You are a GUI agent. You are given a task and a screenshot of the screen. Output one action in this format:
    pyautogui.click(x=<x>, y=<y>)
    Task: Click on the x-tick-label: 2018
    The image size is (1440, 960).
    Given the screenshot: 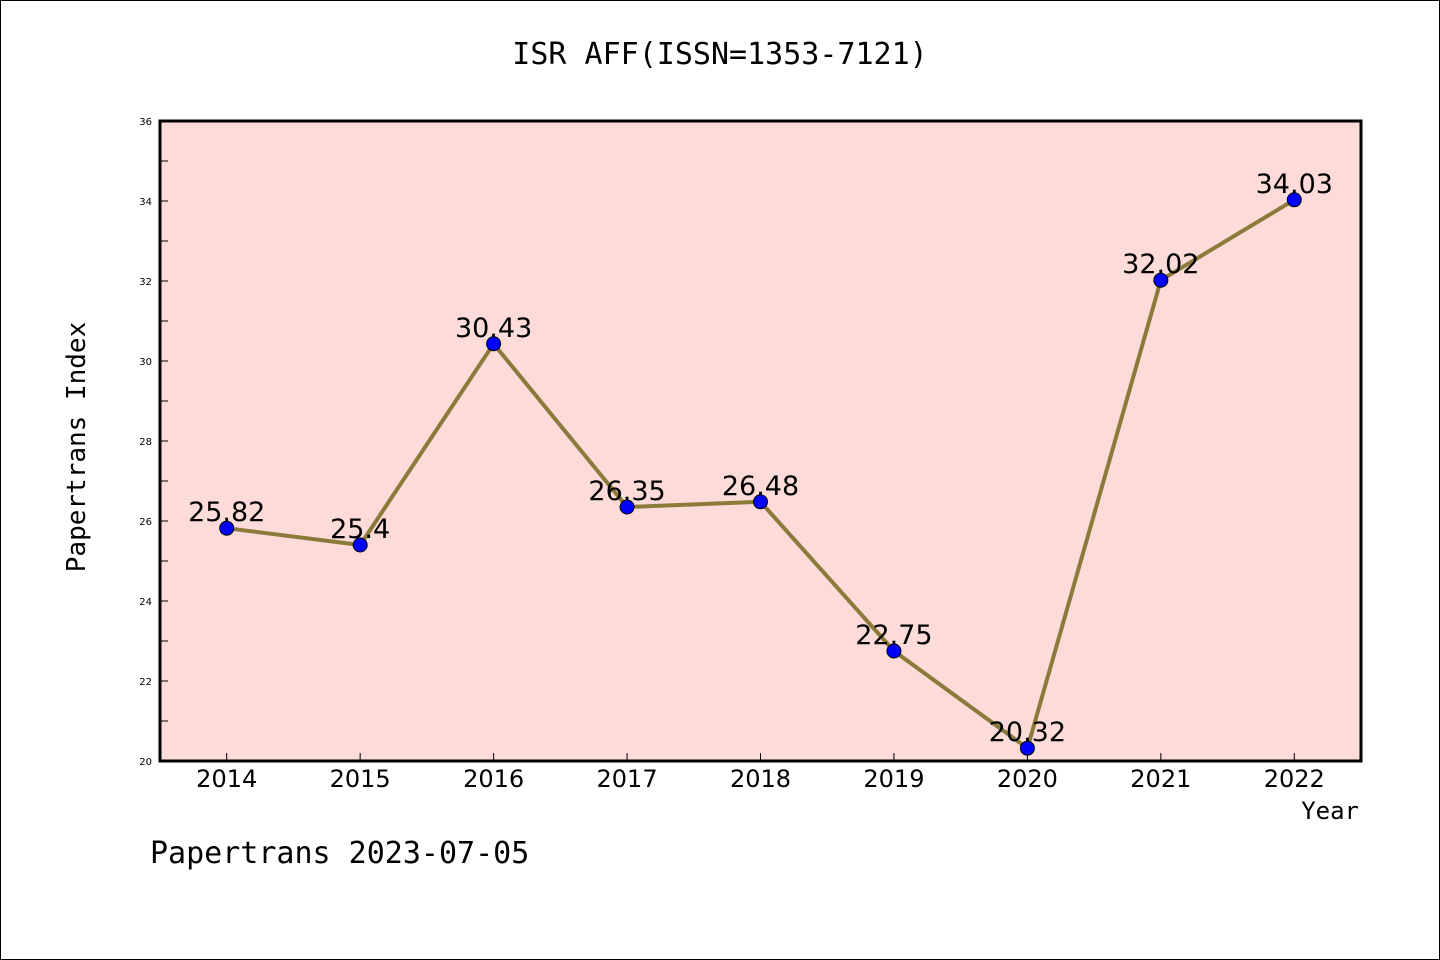 What is the action you would take?
    pyautogui.click(x=760, y=779)
    